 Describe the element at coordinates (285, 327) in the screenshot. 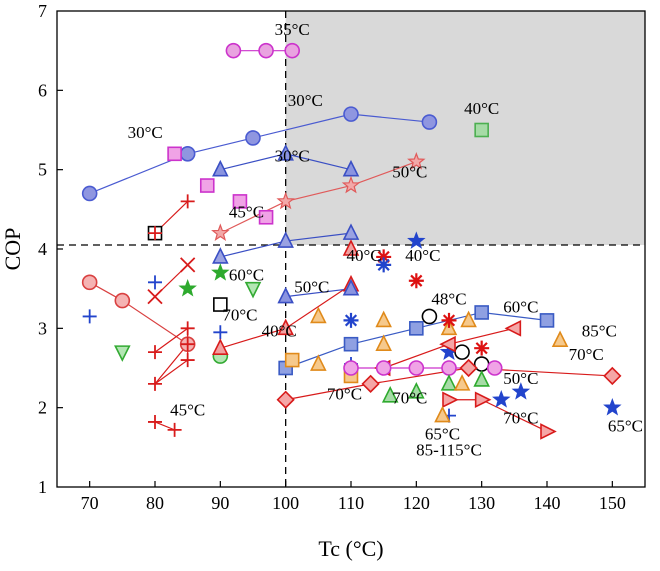

I see `data-point-red-triangles` at that location.